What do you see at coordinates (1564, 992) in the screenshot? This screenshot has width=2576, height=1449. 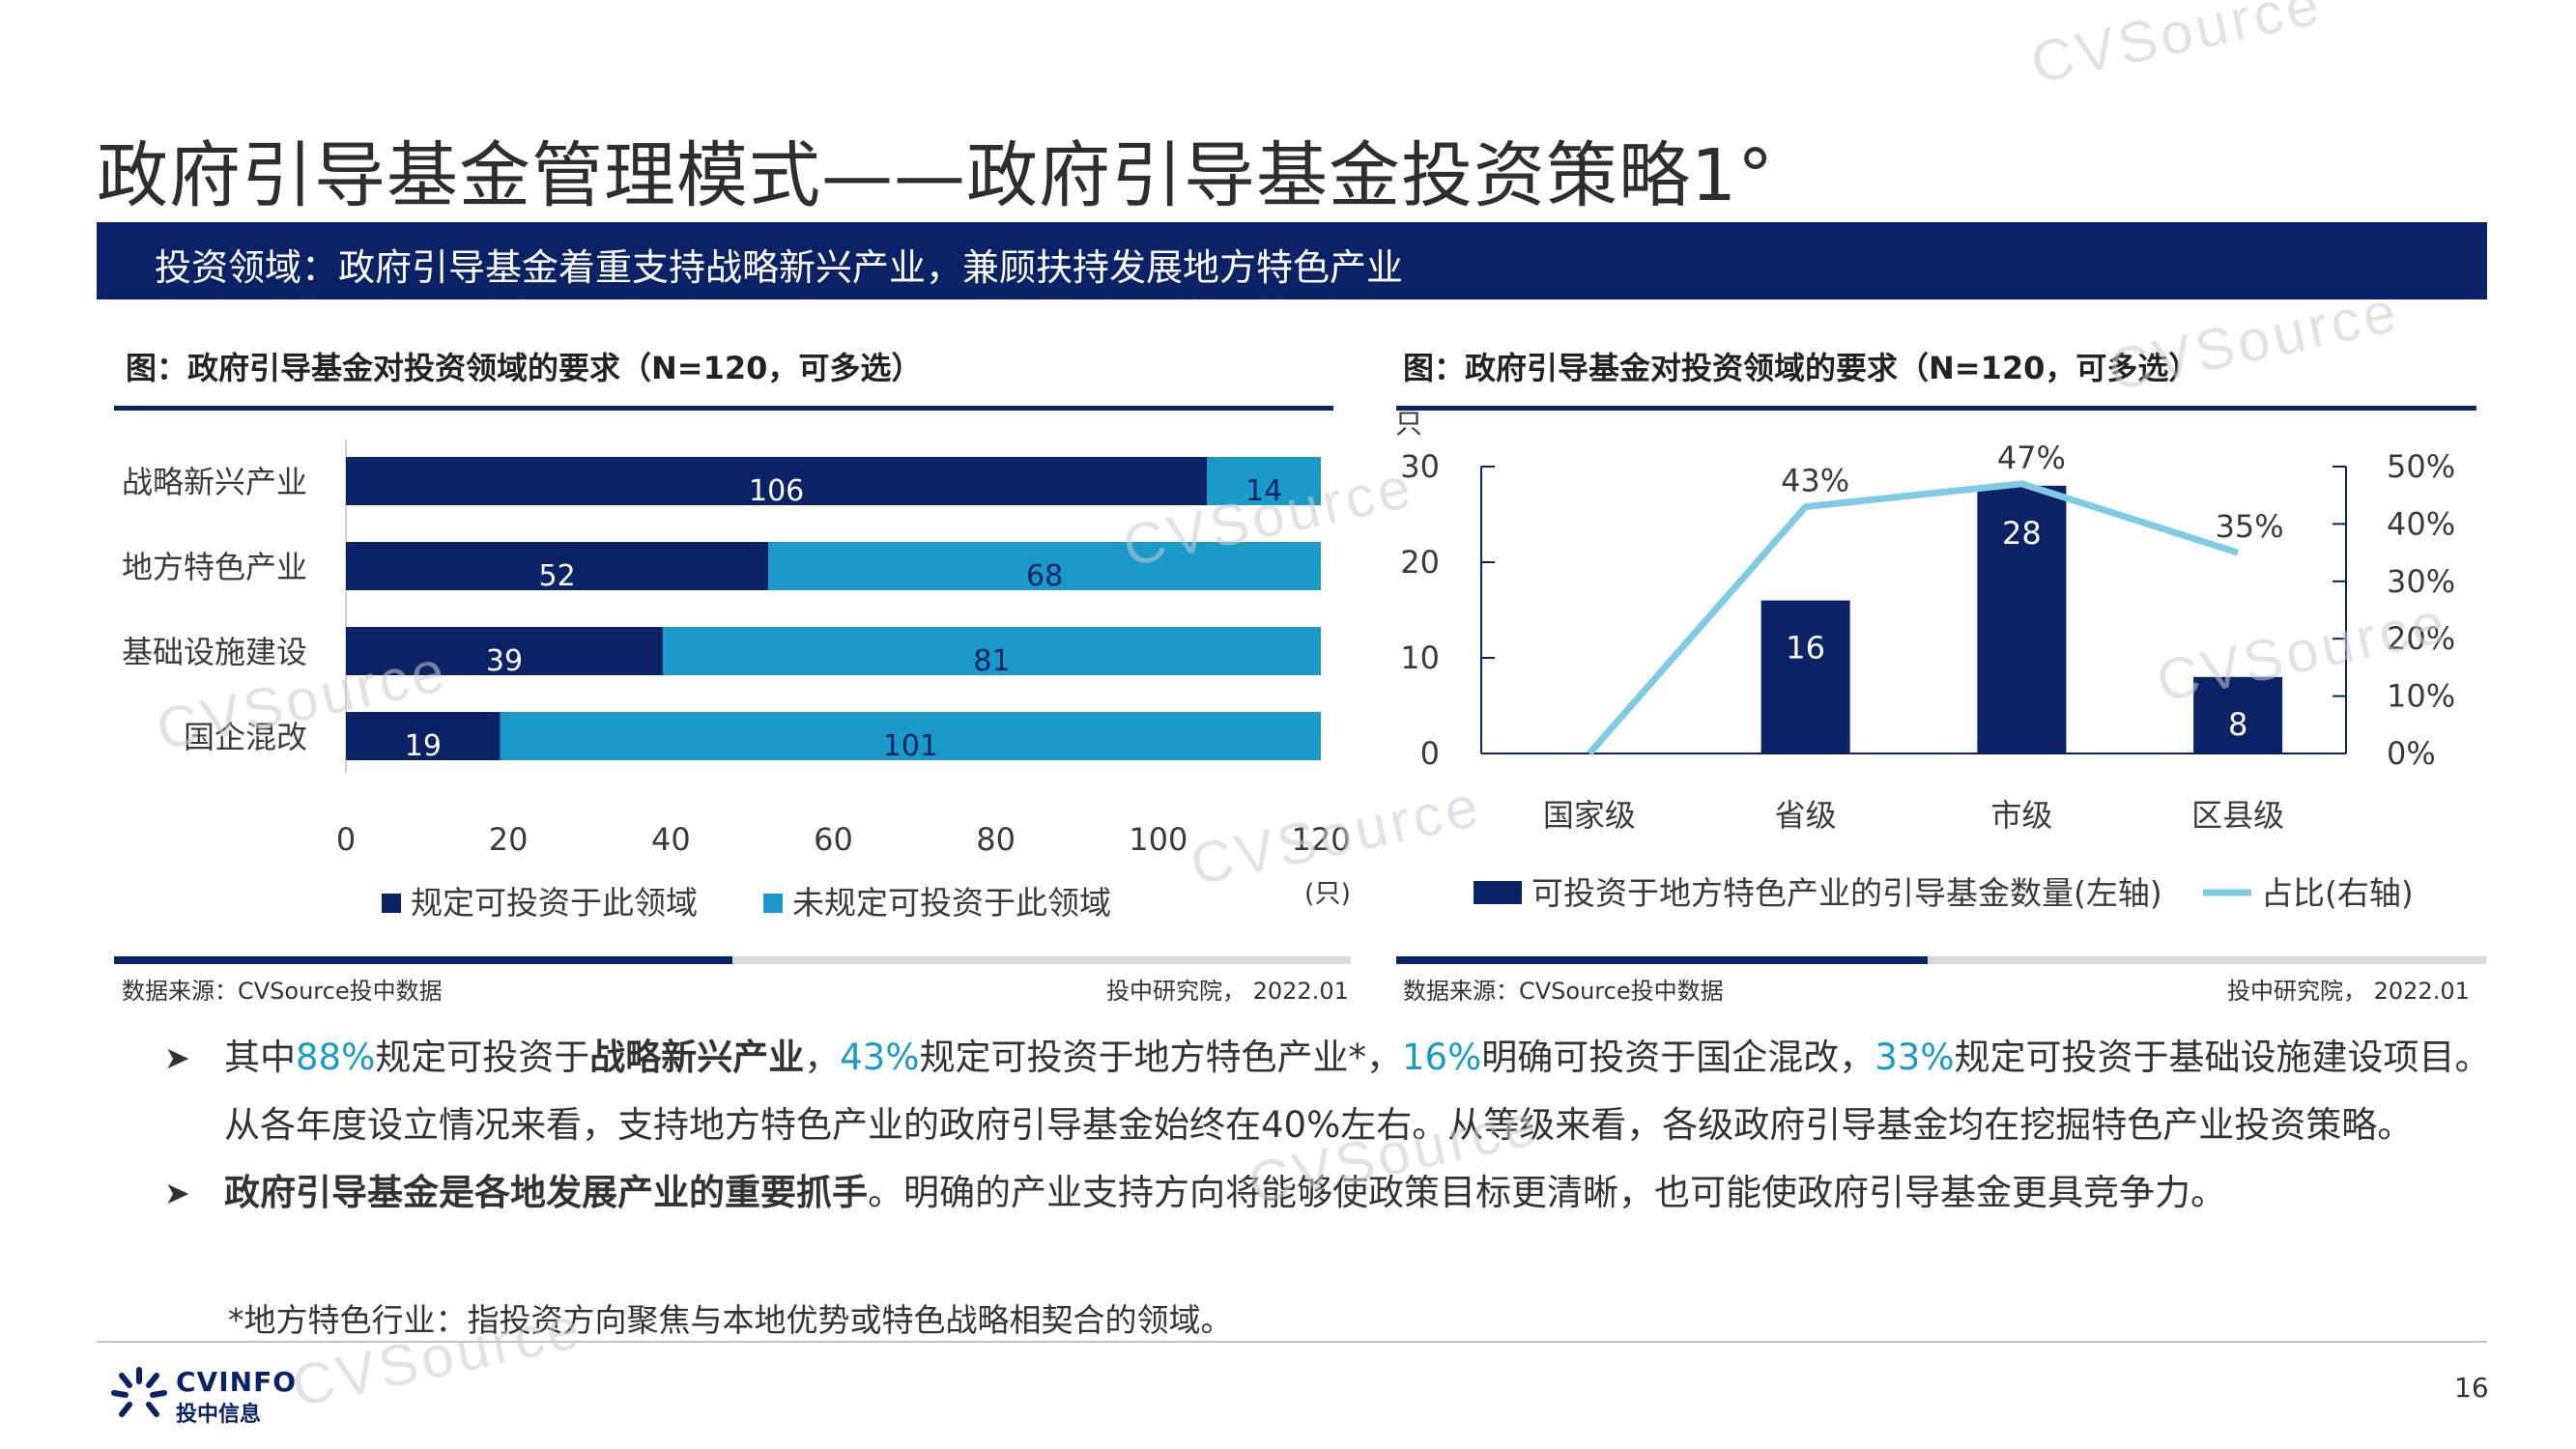 I see `right-data-source: 数据来源：CVSource投中数据` at bounding box center [1564, 992].